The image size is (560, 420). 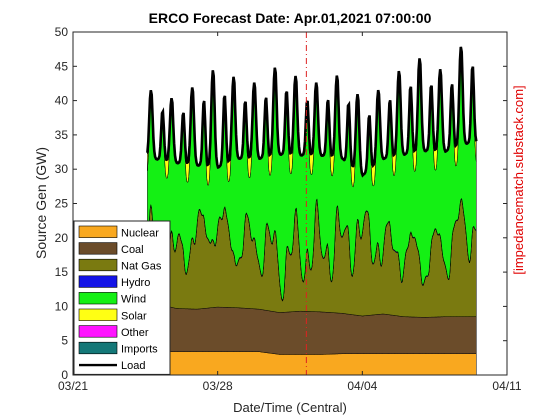 What do you see at coordinates (98, 248) in the screenshot?
I see `legend-swatch-coal` at bounding box center [98, 248].